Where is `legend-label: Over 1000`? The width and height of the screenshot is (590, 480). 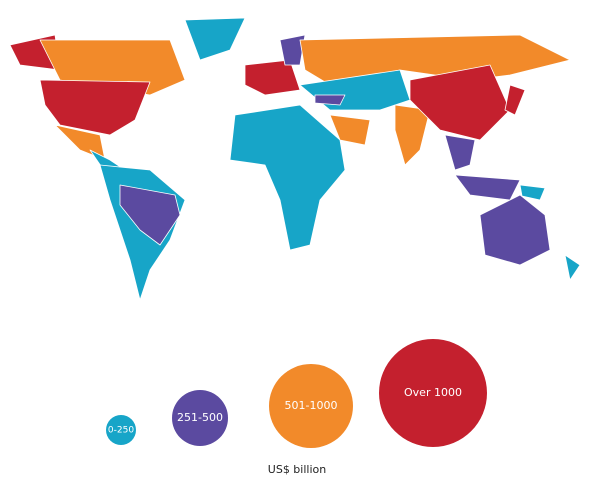 legend-label: Over 1000 is located at coordinates (433, 392).